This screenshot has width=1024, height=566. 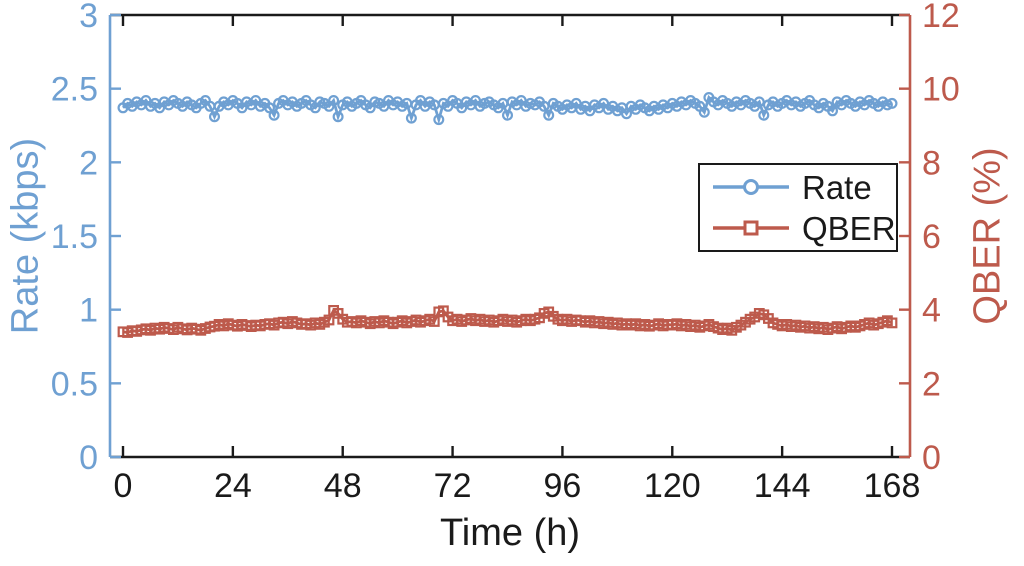 What do you see at coordinates (672, 486) in the screenshot?
I see `svg-text: 120` at bounding box center [672, 486].